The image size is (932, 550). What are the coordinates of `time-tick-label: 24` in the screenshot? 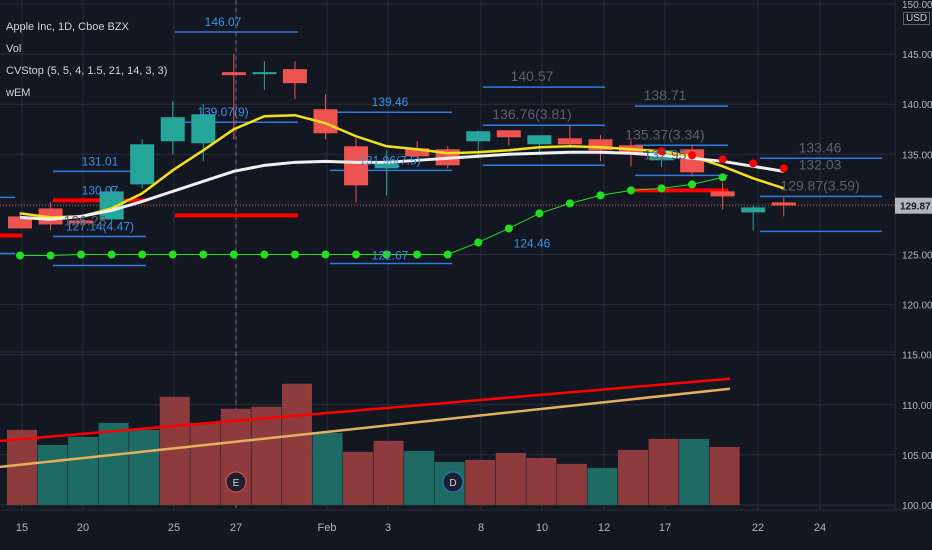 It's located at (820, 528).